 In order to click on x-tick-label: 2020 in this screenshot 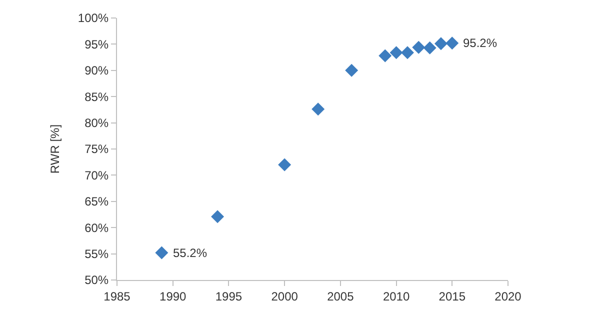, I will do `click(508, 296)`.